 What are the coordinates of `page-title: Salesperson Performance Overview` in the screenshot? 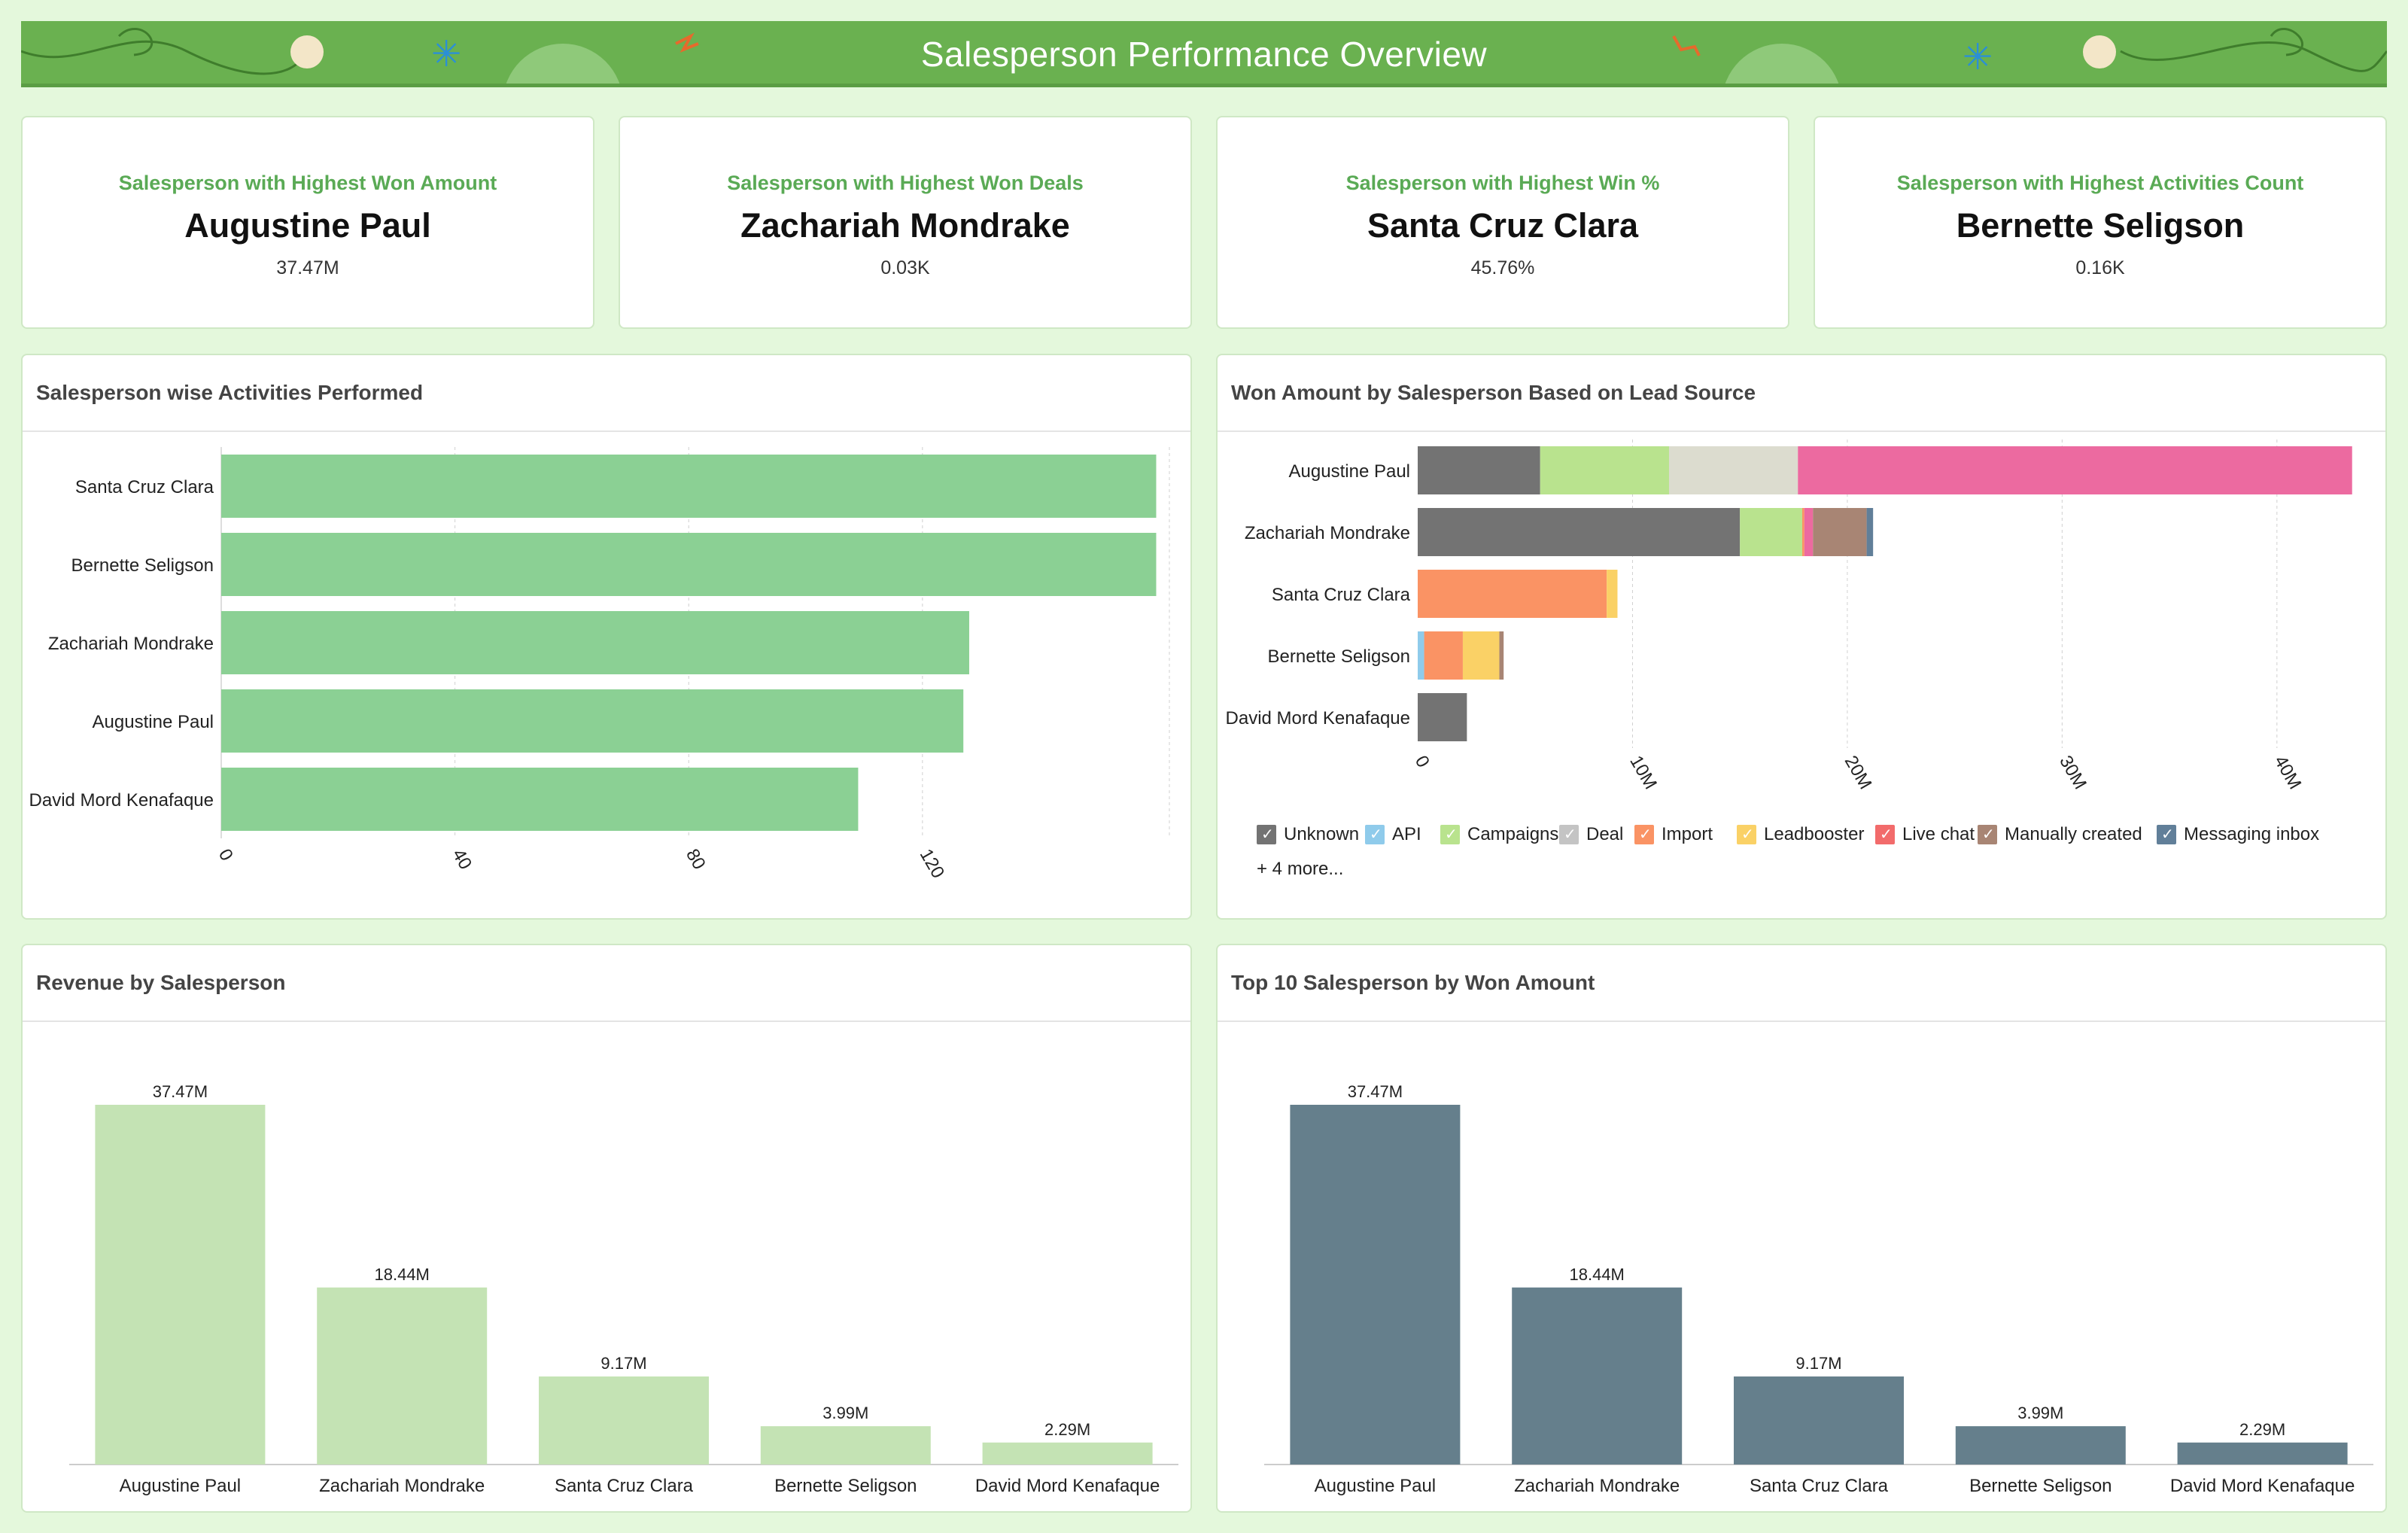 It's located at (1204, 54).